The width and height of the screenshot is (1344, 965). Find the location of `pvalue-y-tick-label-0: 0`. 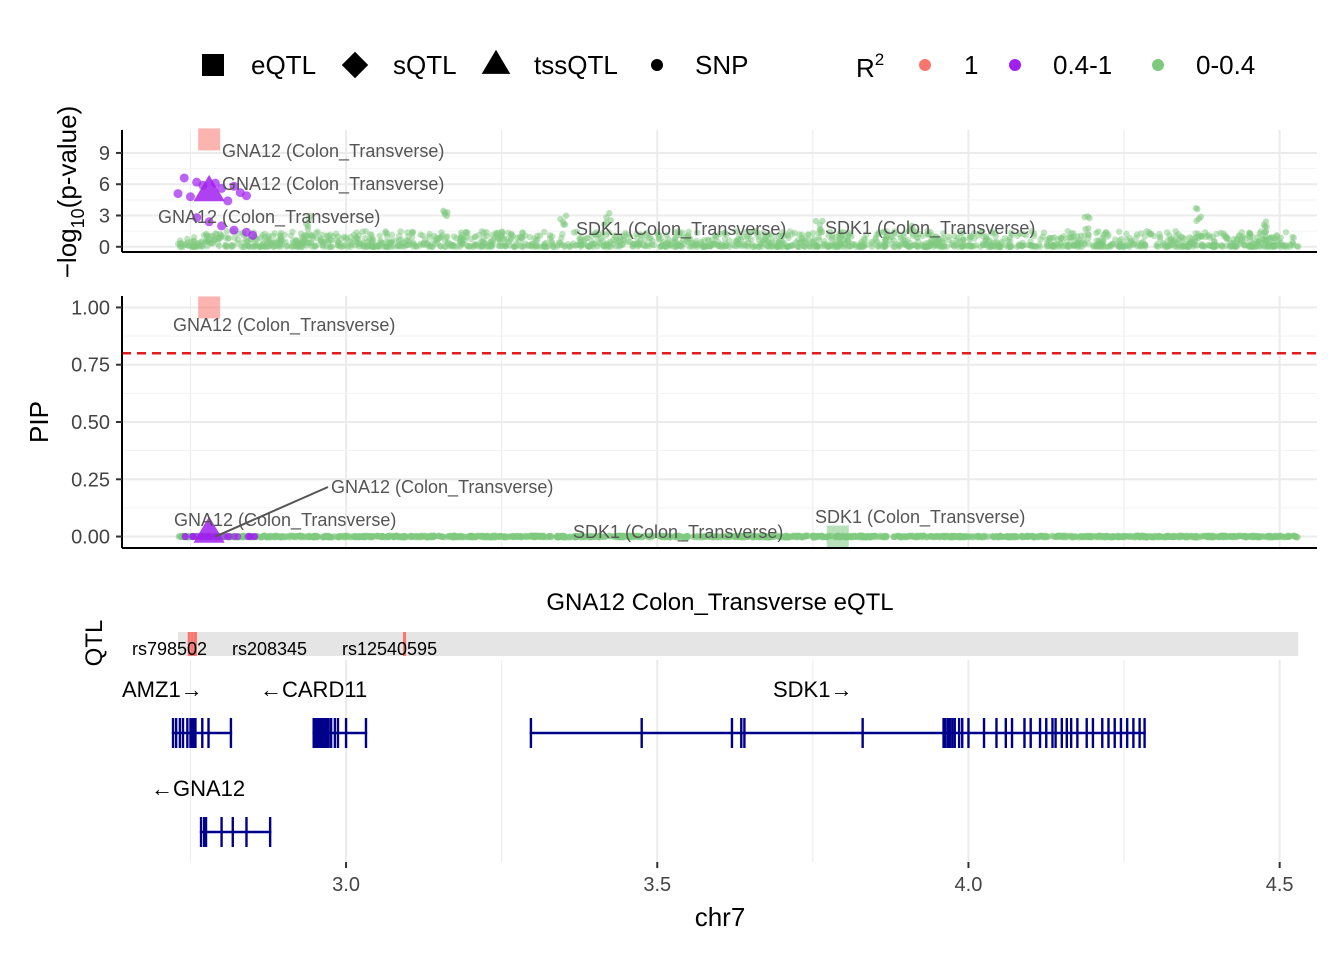

pvalue-y-tick-label-0: 0 is located at coordinates (104, 248).